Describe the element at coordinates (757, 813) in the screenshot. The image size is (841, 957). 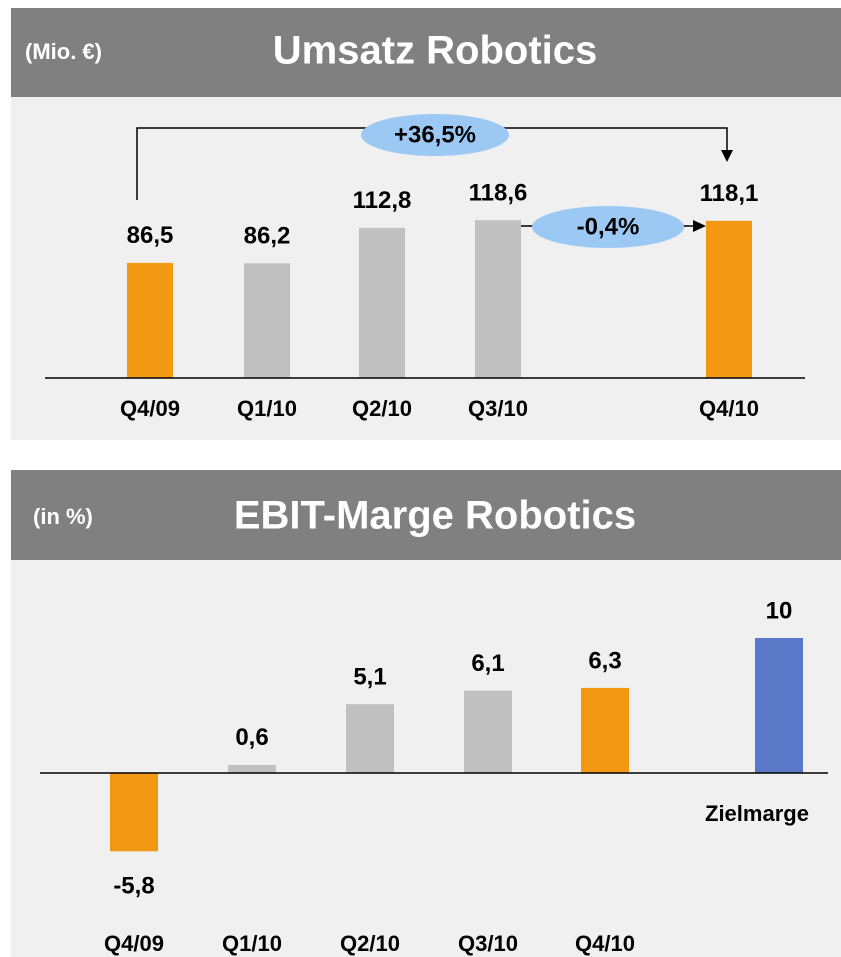
I see `x-tick-label: Zielmarge` at that location.